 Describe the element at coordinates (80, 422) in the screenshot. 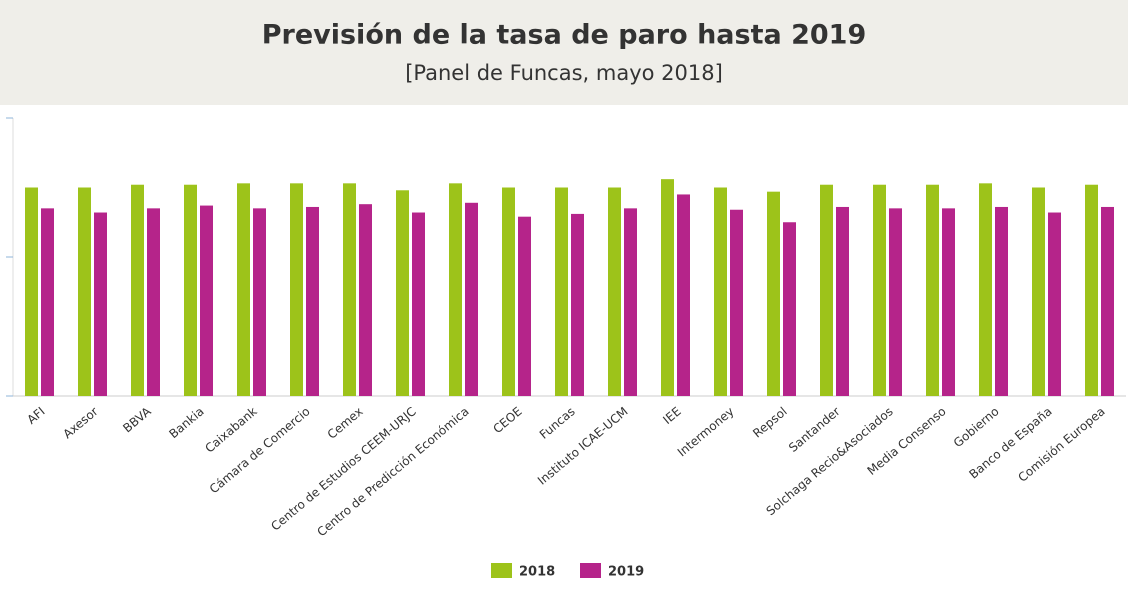

I see `x-tick-label: Axesor` at that location.